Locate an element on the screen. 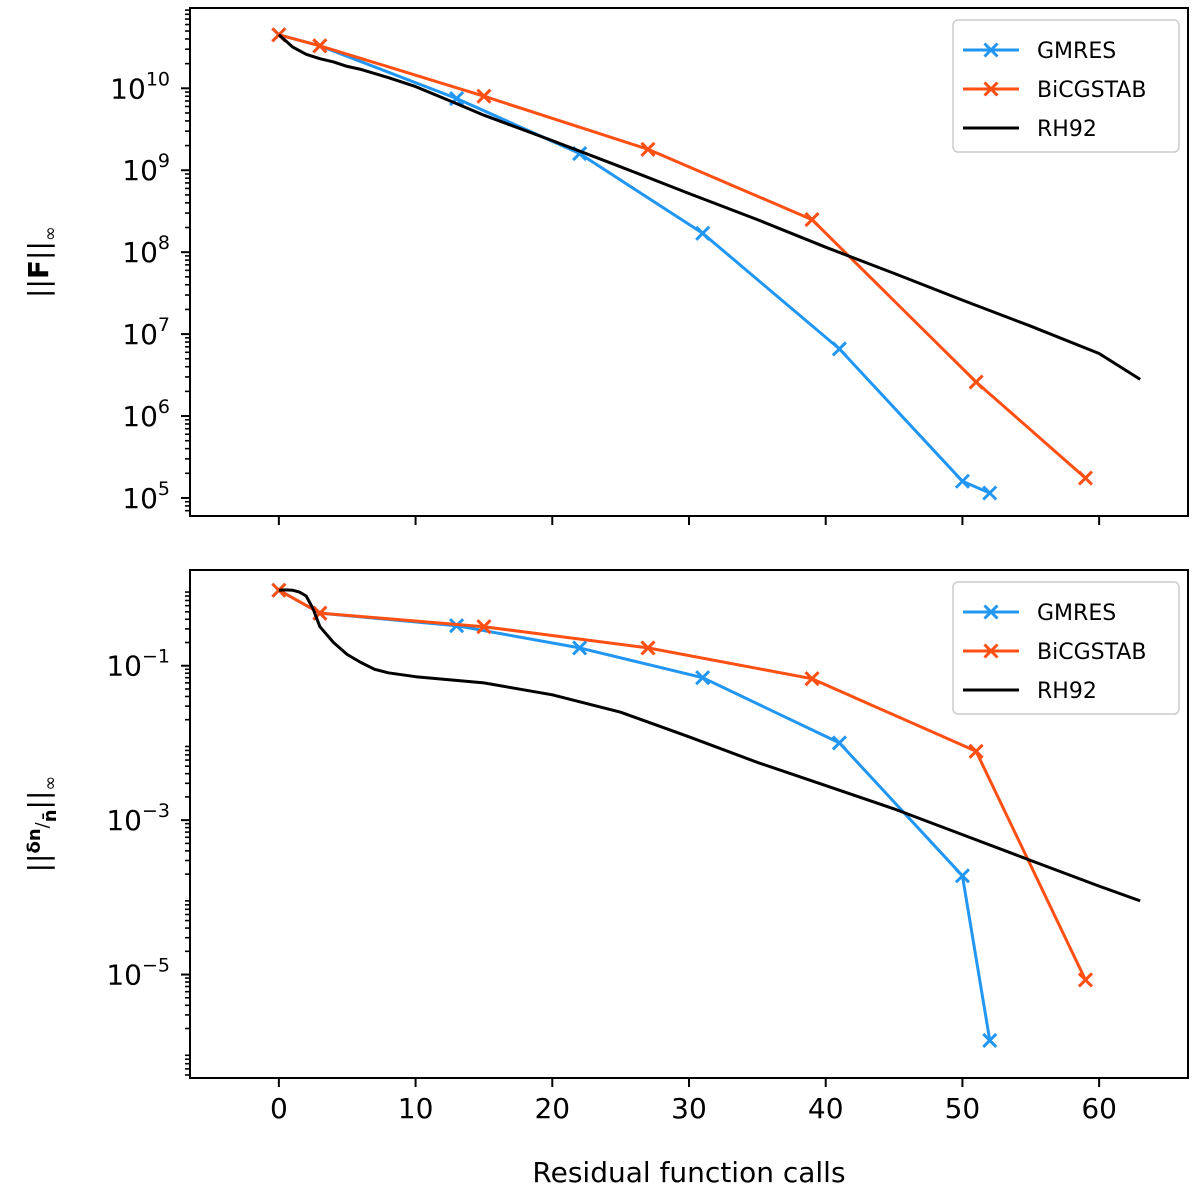 The height and width of the screenshot is (1192, 1200). y-tick-label: 10⁸ is located at coordinates (146, 250).